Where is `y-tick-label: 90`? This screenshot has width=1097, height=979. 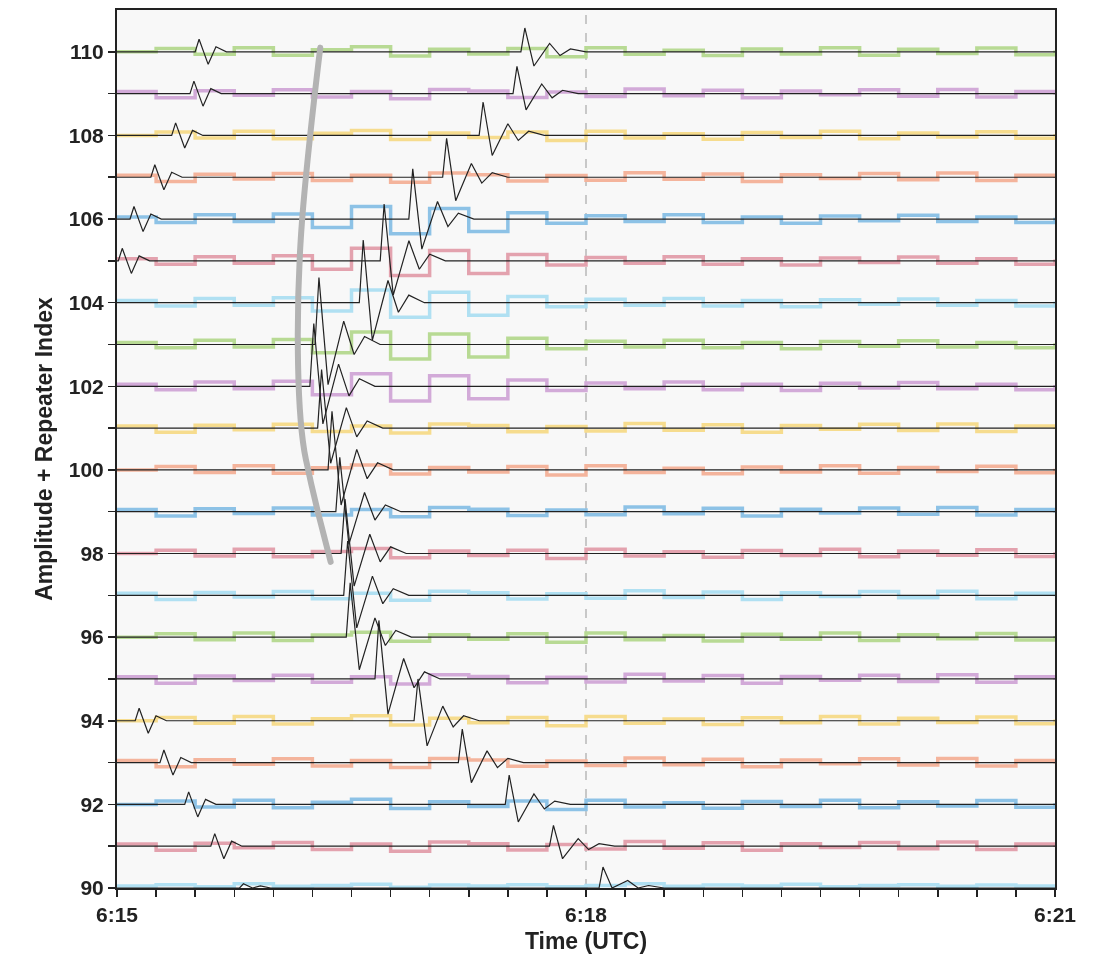
y-tick-label: 90 is located at coordinates (92, 888).